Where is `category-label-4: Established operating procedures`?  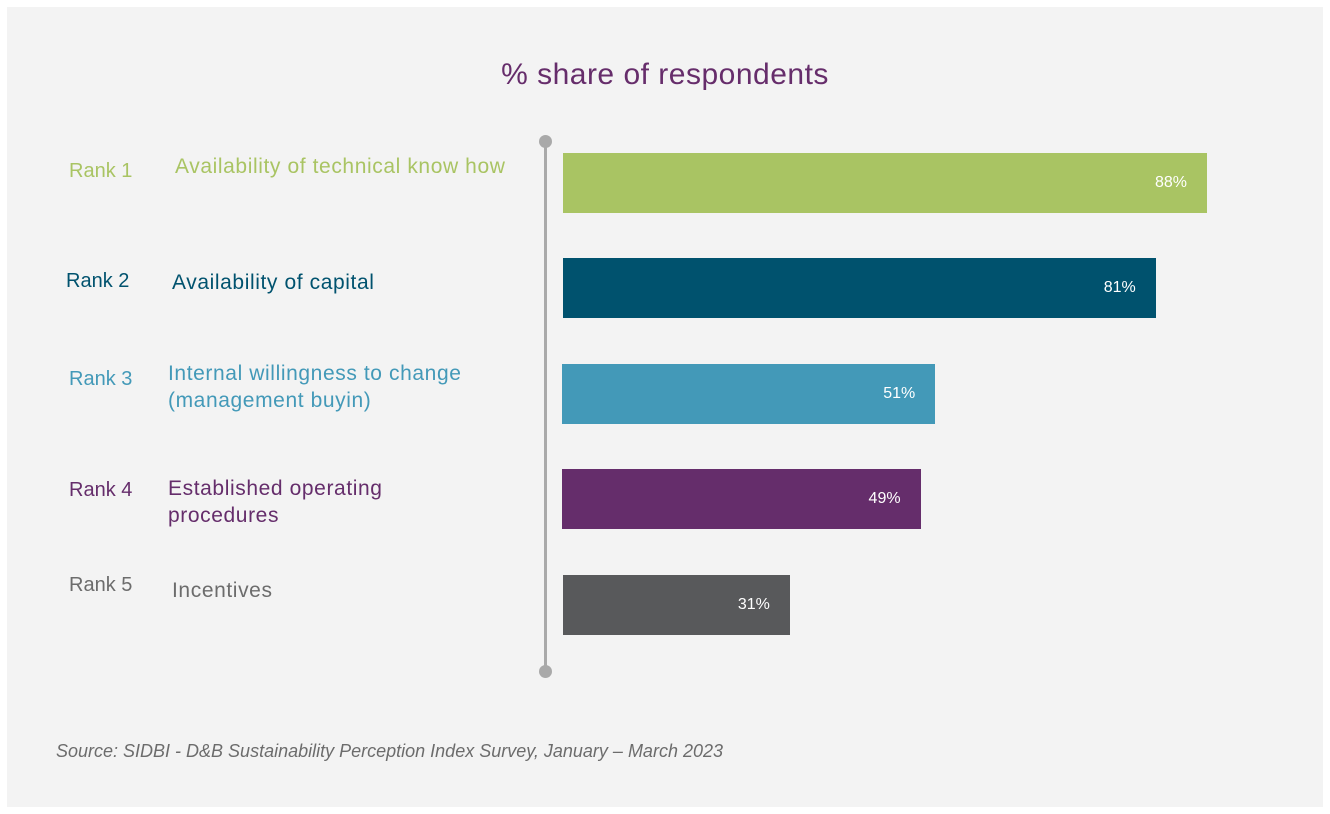 category-label-4: Established operating procedures is located at coordinates (275, 502).